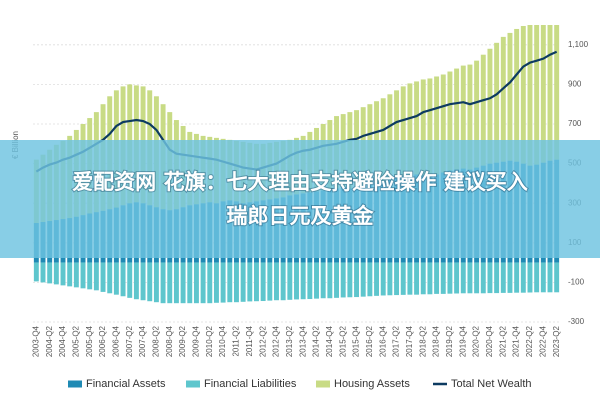  I want to click on x-tick-label: 2014-Q4, so click(329, 341).